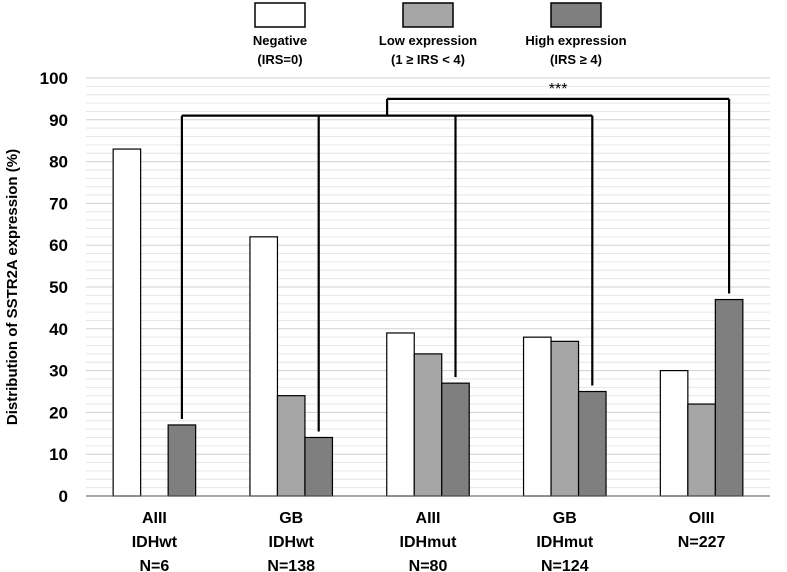  Describe the element at coordinates (428, 40) in the screenshot. I see `legend-label: Low expression` at that location.